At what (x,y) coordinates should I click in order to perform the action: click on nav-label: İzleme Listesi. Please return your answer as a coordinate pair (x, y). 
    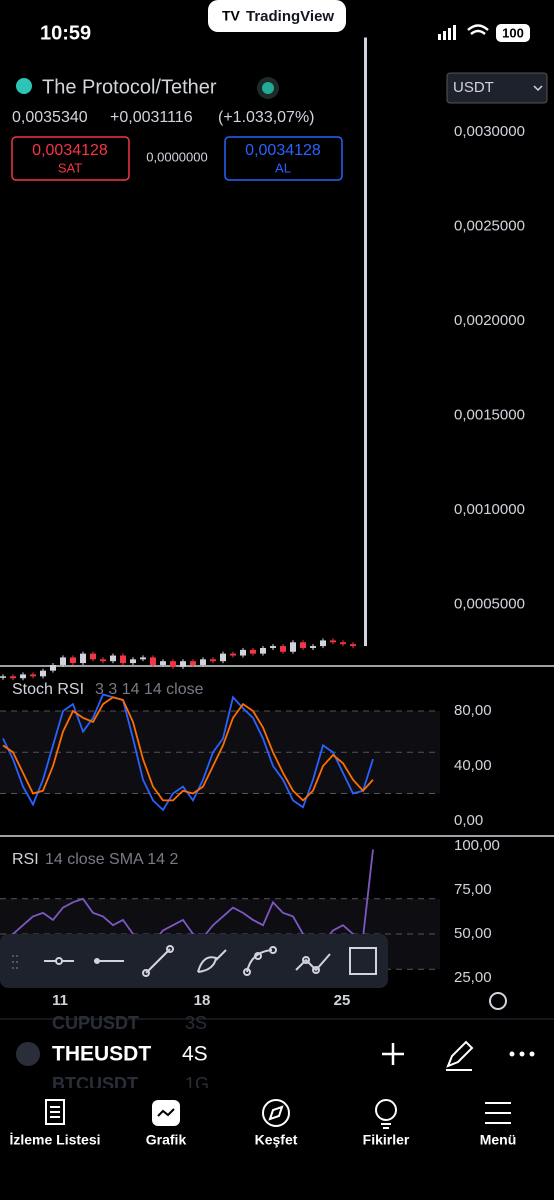
    Looking at the image, I should click on (54, 1140).